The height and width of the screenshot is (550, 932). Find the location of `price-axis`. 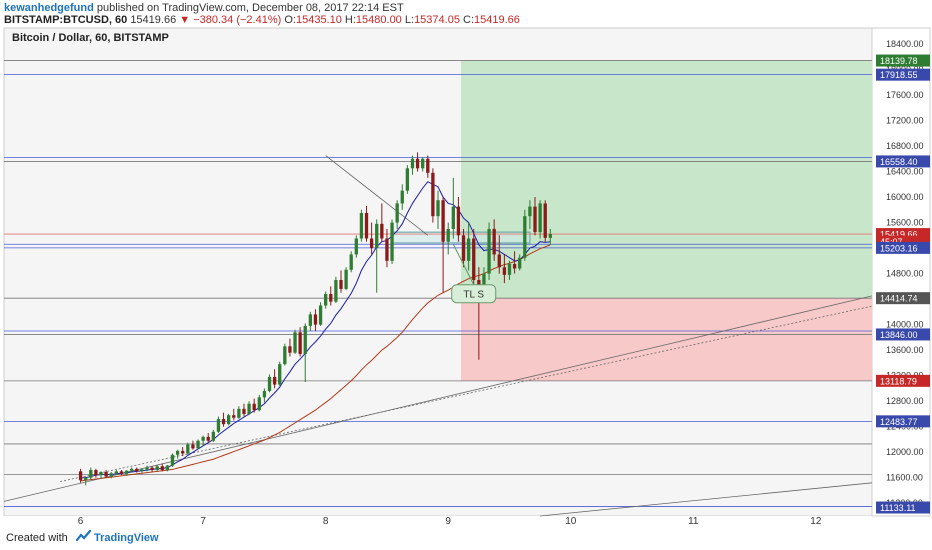

price-axis is located at coordinates (901, 272).